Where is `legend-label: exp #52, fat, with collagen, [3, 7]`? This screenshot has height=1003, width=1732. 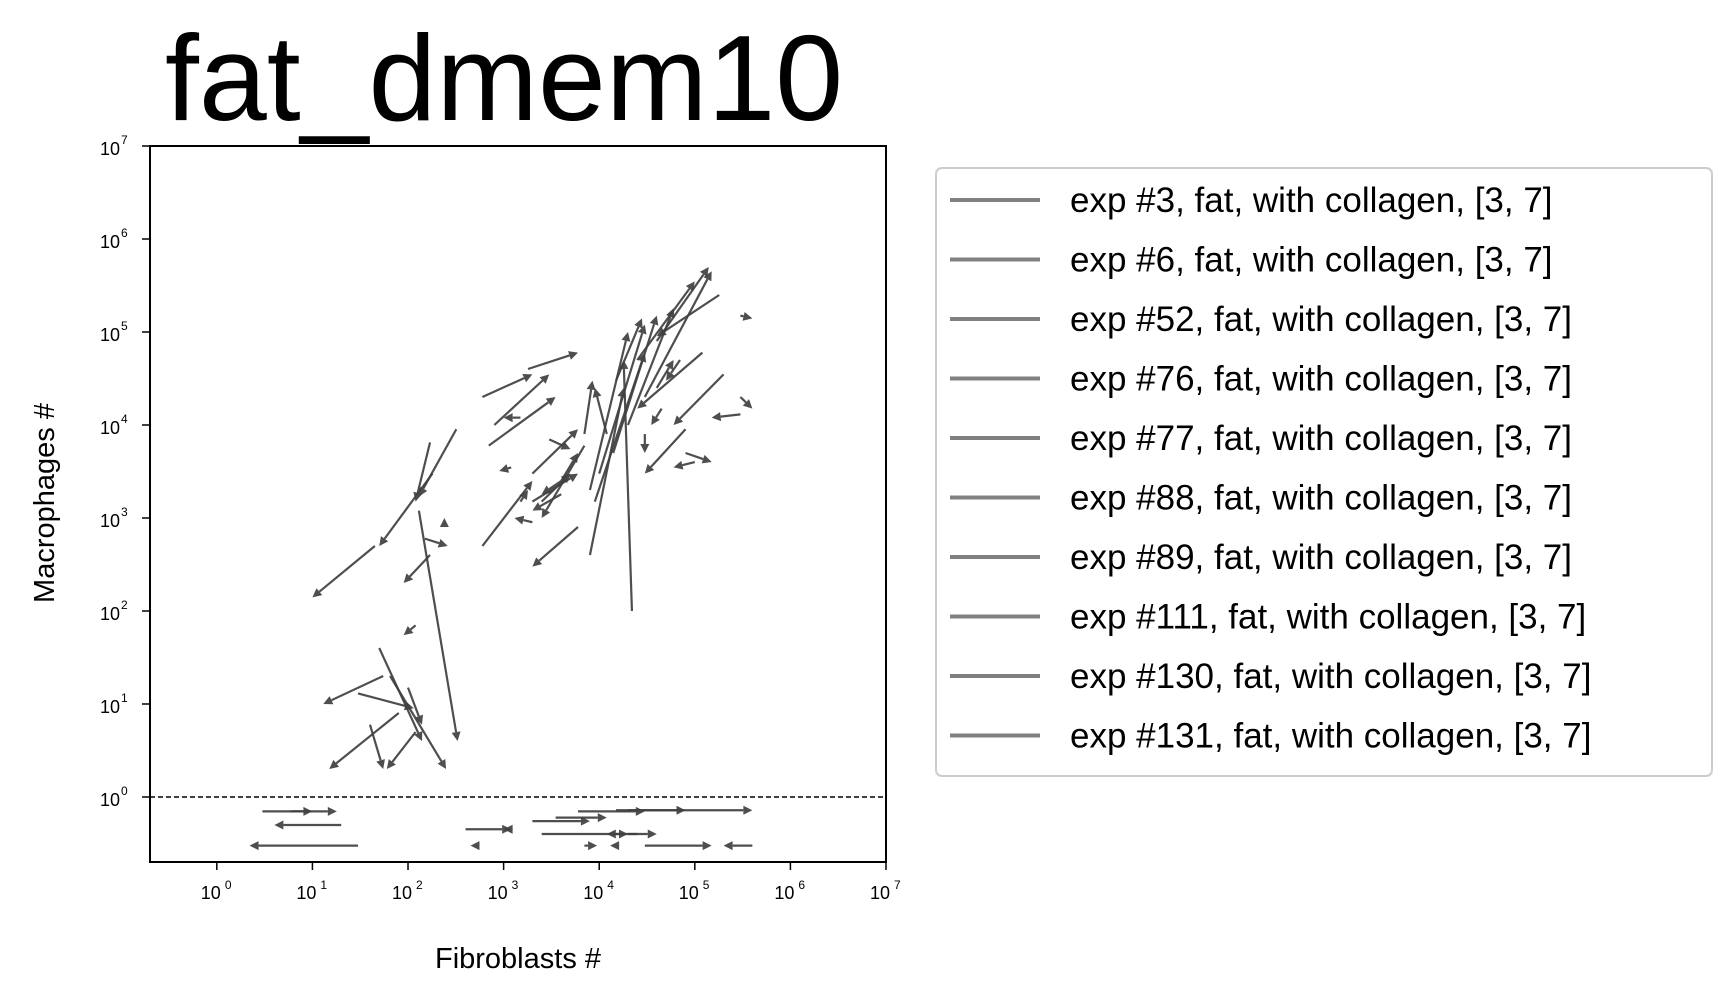
legend-label: exp #52, fat, with collagen, [3, 7] is located at coordinates (1321, 319).